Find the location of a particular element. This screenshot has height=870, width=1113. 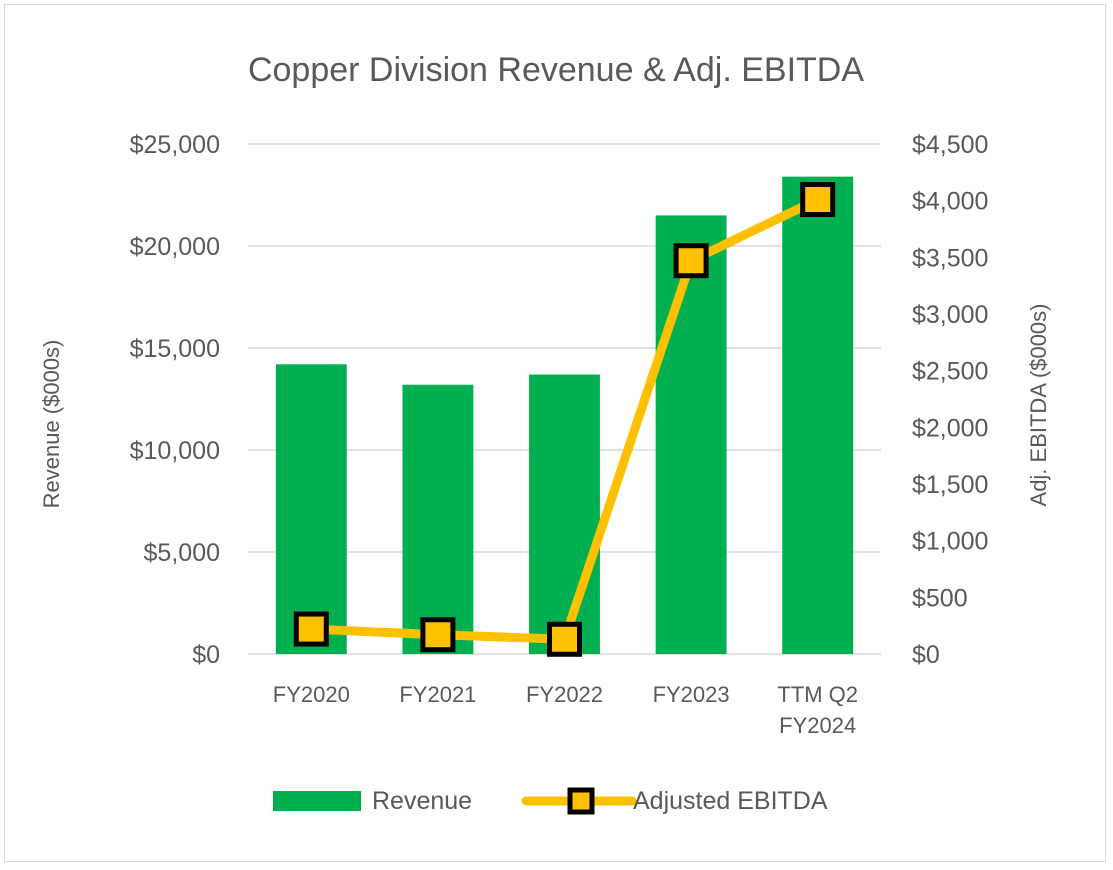

x-category-label: FY2022 is located at coordinates (564, 694).